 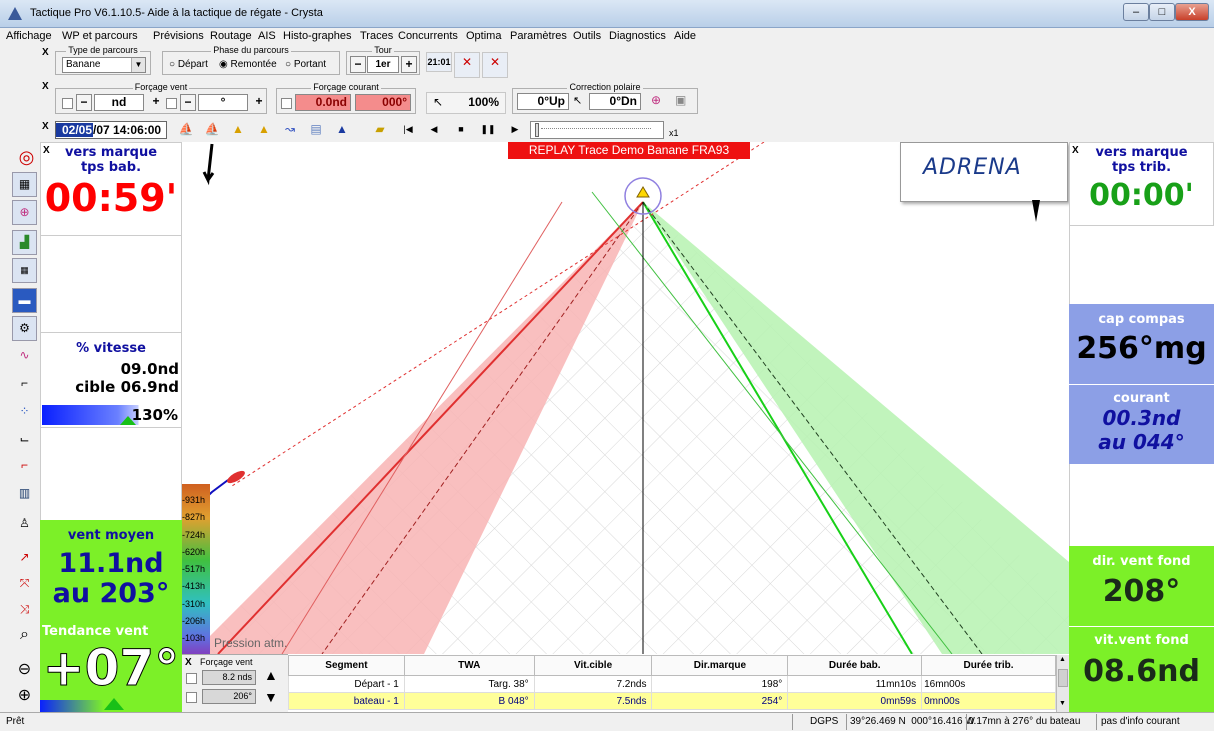 I want to click on phase-radio-remontee: ◉ Remontée, so click(x=248, y=64).